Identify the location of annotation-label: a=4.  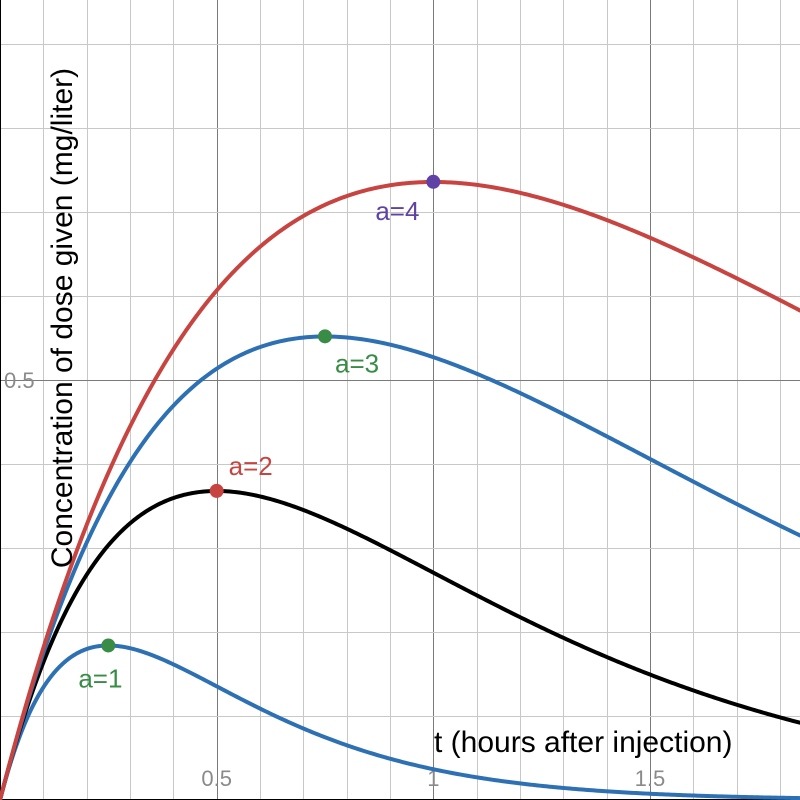
(397, 211).